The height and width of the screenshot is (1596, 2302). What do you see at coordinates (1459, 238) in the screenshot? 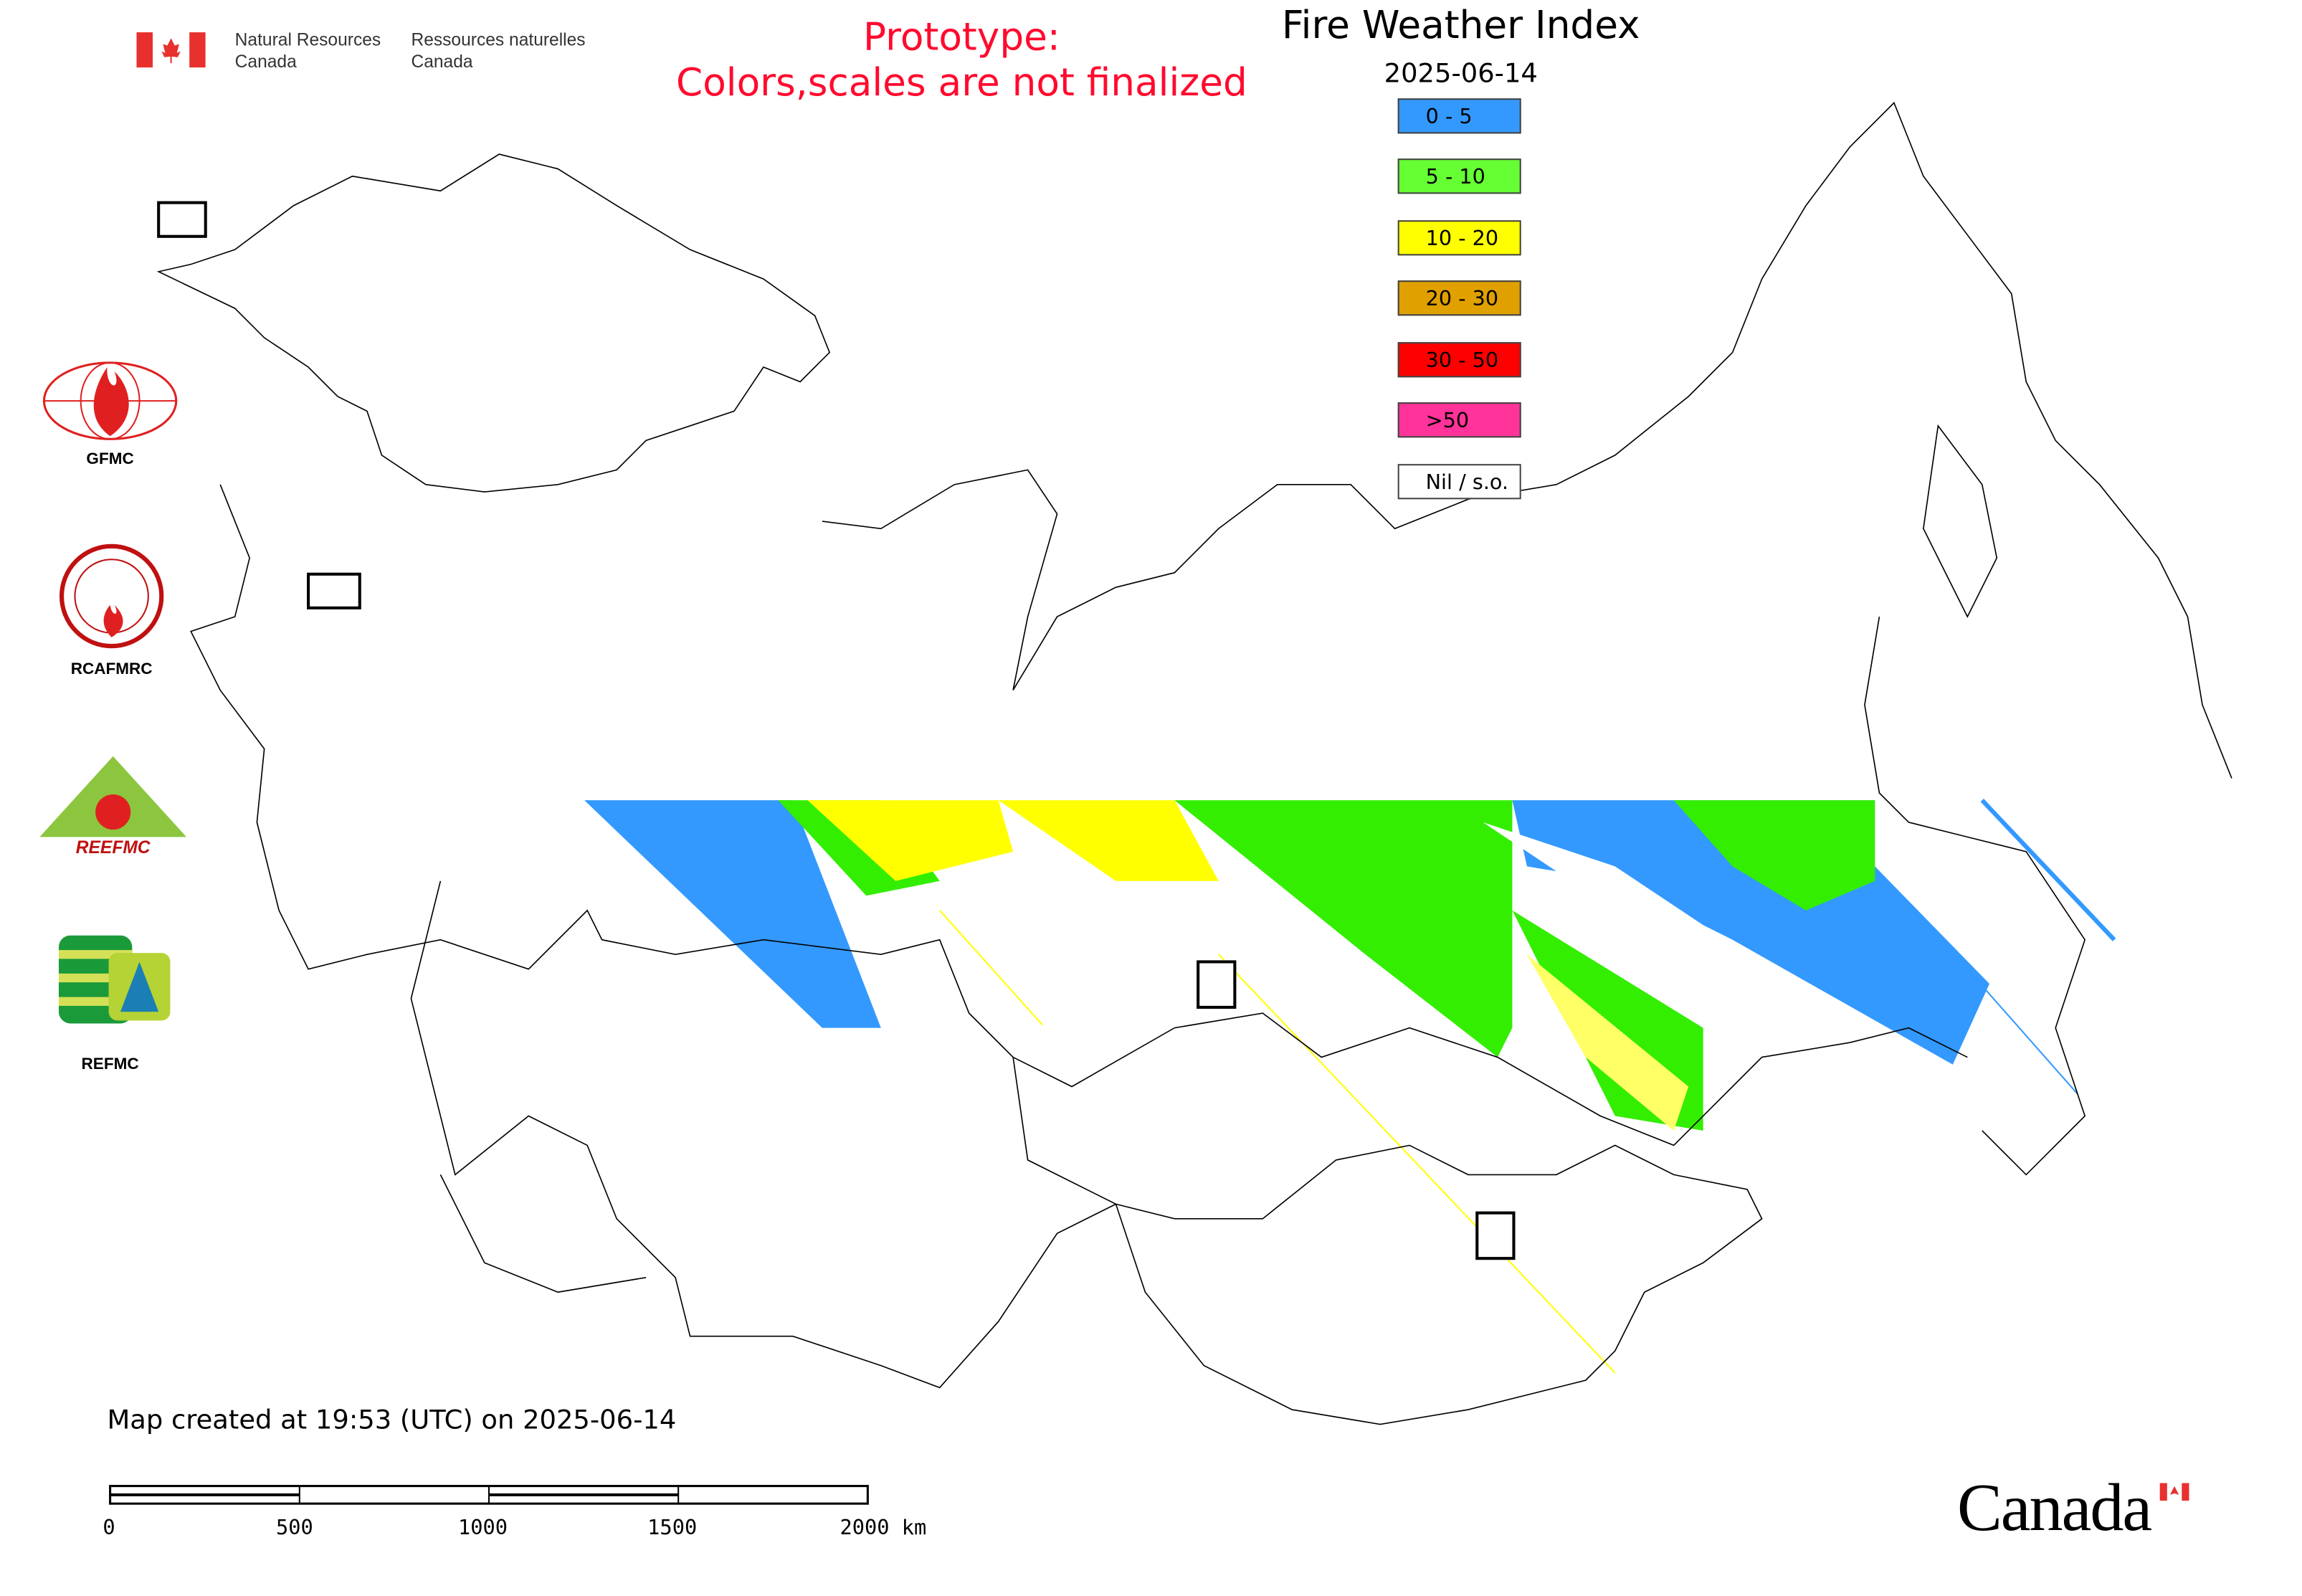
I see `legend-item-10-20: 10 - 20` at bounding box center [1459, 238].